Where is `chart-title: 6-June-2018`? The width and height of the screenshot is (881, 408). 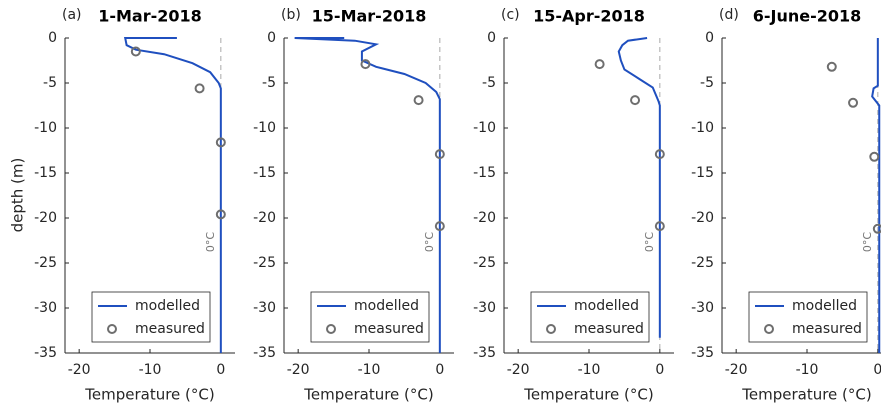
chart-title: 6-June-2018 is located at coordinates (807, 16).